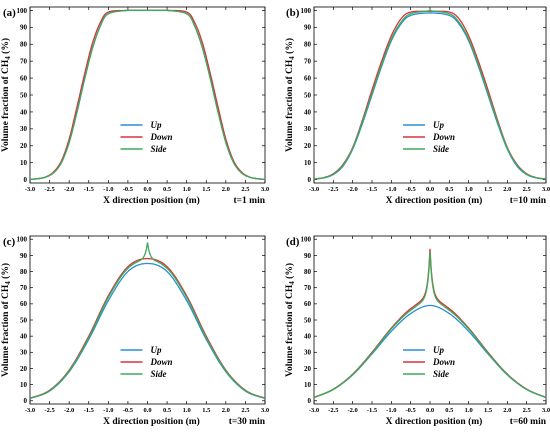 The image size is (550, 444). I want to click on time-label: t=60 min, so click(528, 422).